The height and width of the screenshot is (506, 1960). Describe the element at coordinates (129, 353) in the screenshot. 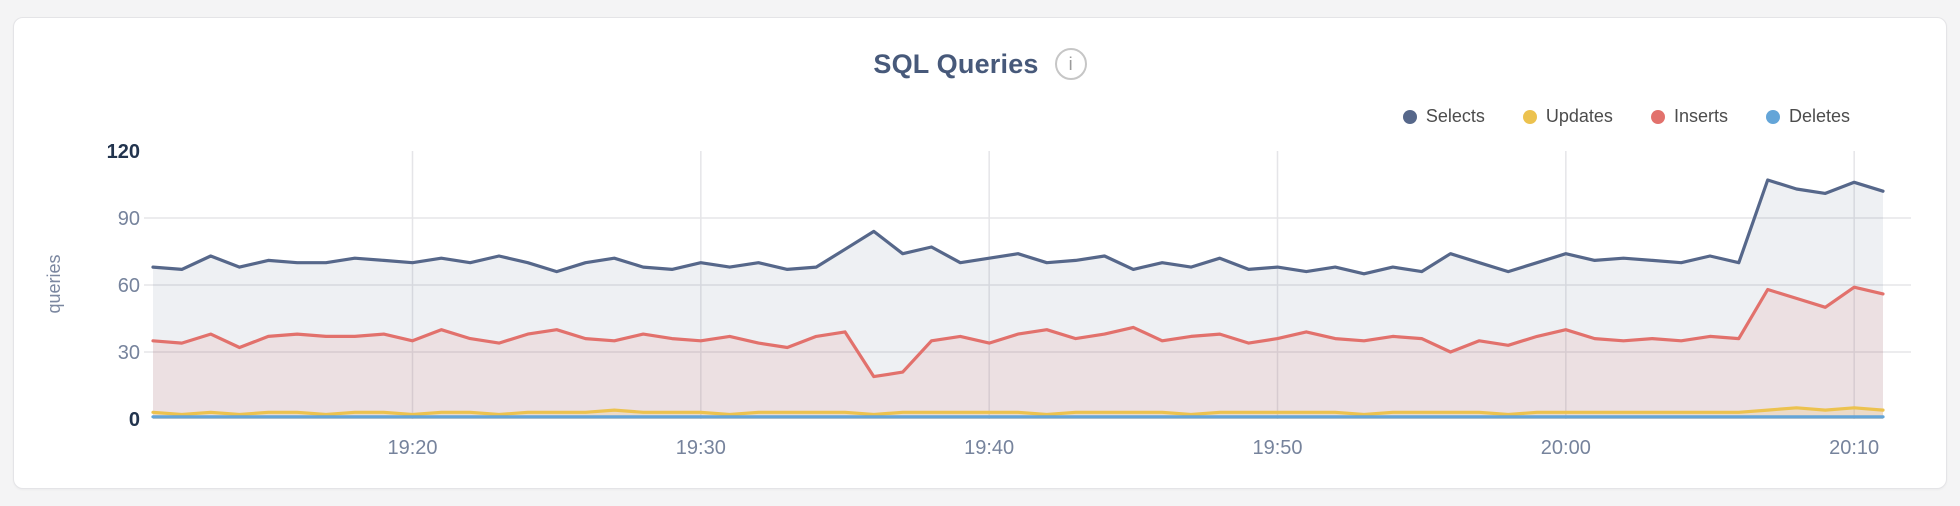

I see `ytick-label: 30` at that location.